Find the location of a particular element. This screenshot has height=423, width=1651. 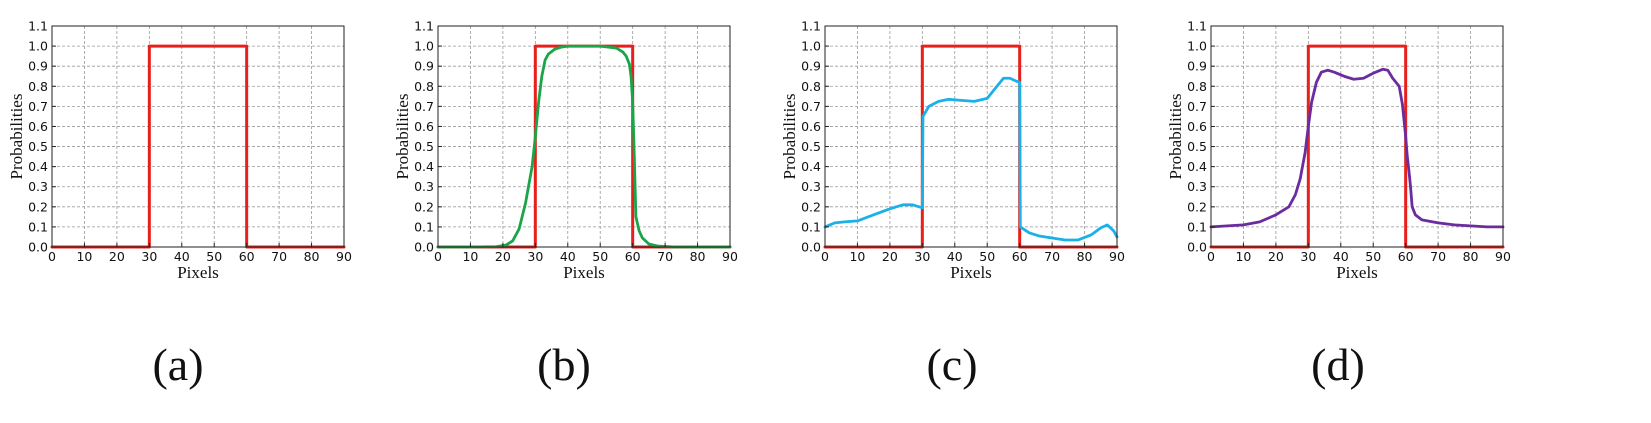

panel-caption: (b) is located at coordinates (564, 364).